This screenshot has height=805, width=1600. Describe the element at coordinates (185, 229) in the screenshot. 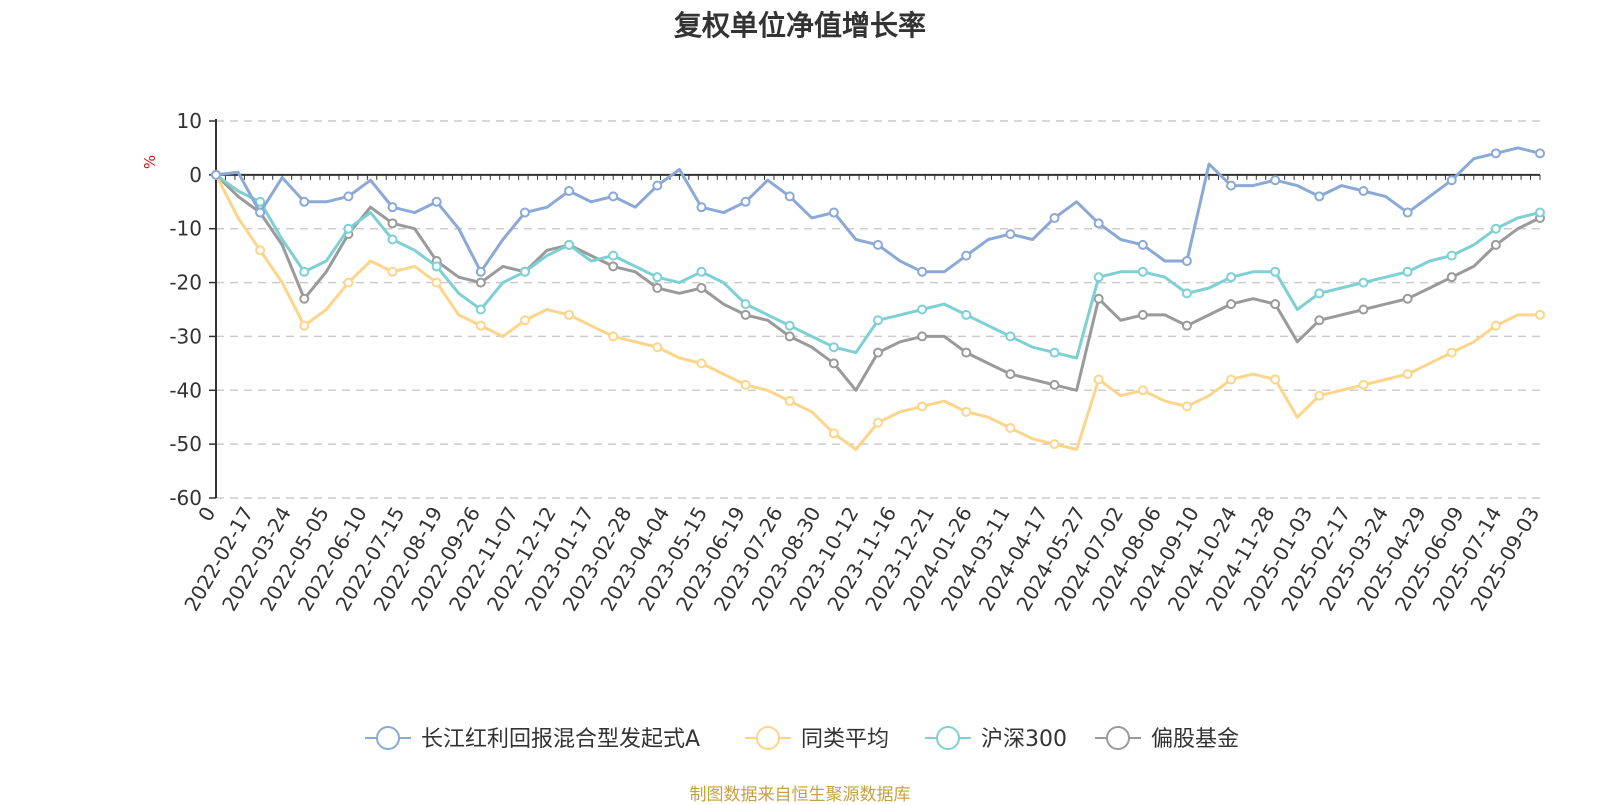

I see `y-tick-label: -10` at that location.